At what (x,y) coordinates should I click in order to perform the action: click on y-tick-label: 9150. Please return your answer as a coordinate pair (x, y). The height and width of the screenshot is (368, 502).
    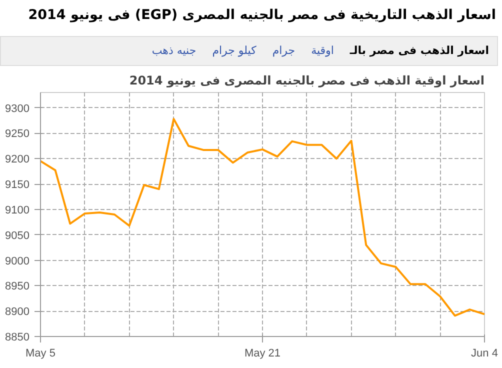
    Looking at the image, I should click on (17, 185).